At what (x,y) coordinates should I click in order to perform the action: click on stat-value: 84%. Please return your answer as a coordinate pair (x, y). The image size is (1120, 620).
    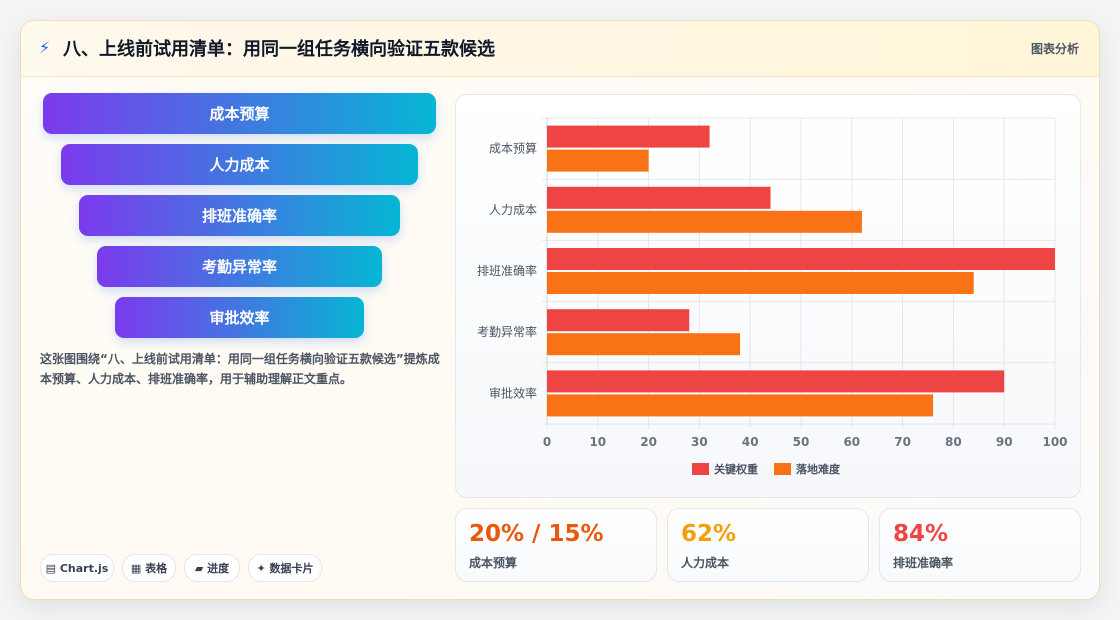
    Looking at the image, I should click on (921, 534).